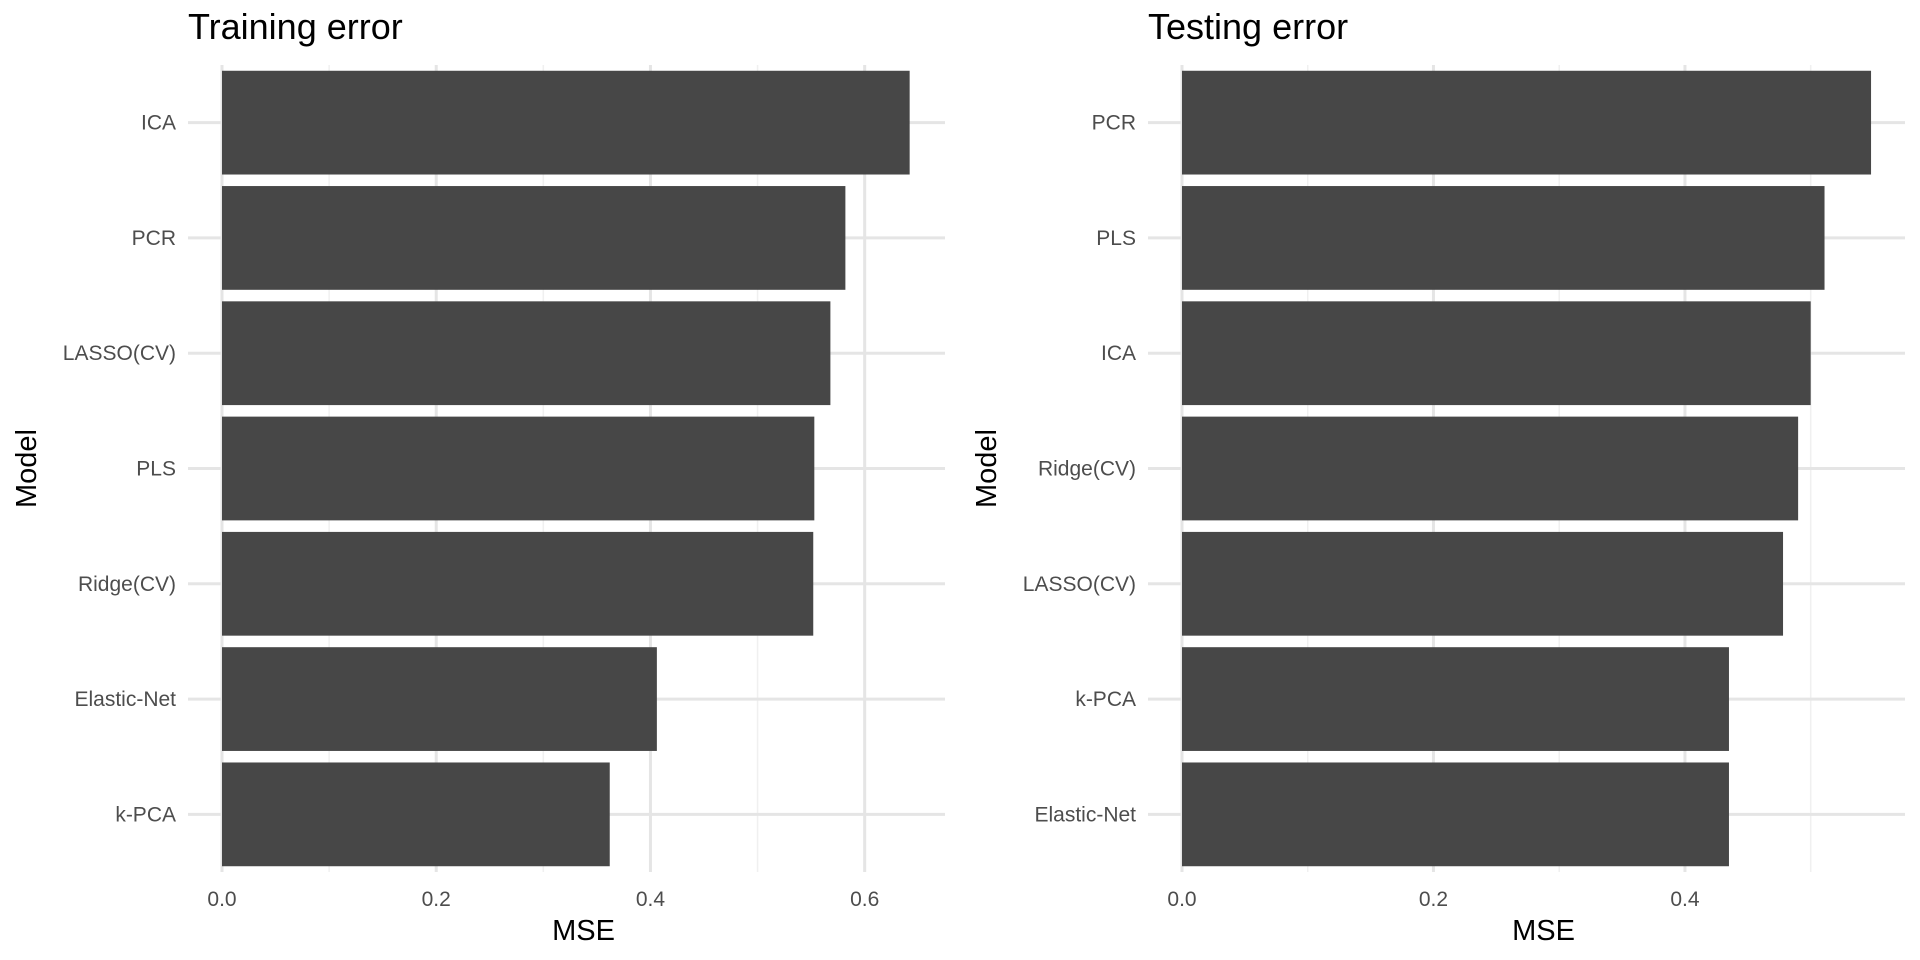  Describe the element at coordinates (1248, 26) in the screenshot. I see `chart-title: Testing error` at that location.